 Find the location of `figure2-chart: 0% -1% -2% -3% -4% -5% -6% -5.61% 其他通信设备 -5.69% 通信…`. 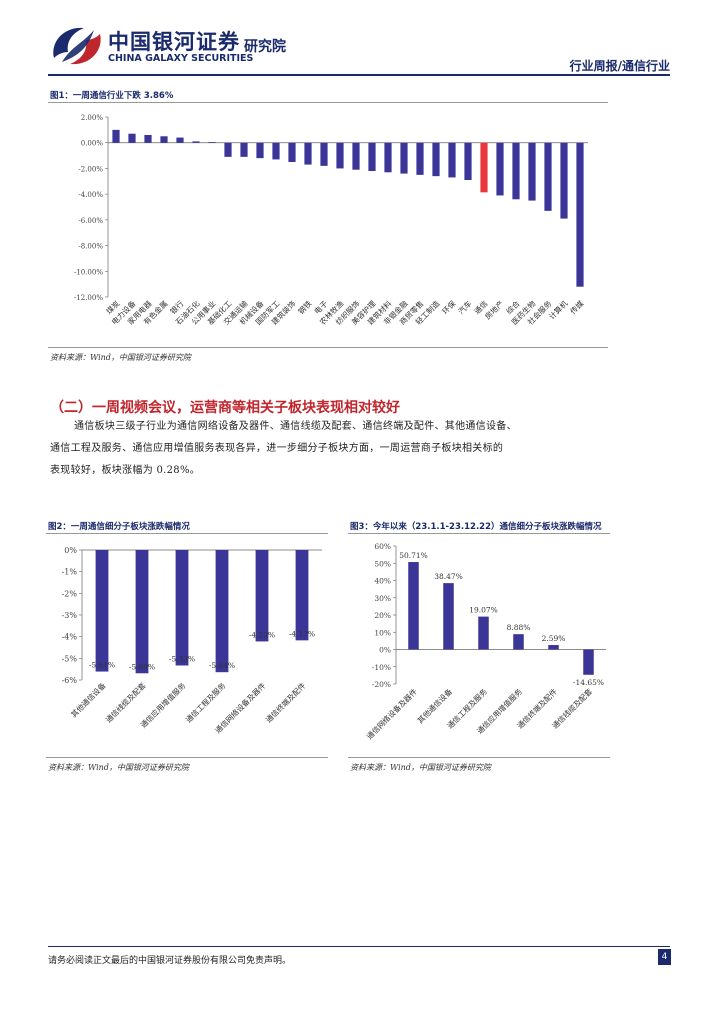

figure2-chart: 0% -1% -2% -3% -4% -5% -6% -5.61% 其他通信设备 -5.69% 通信… is located at coordinates (192, 640).